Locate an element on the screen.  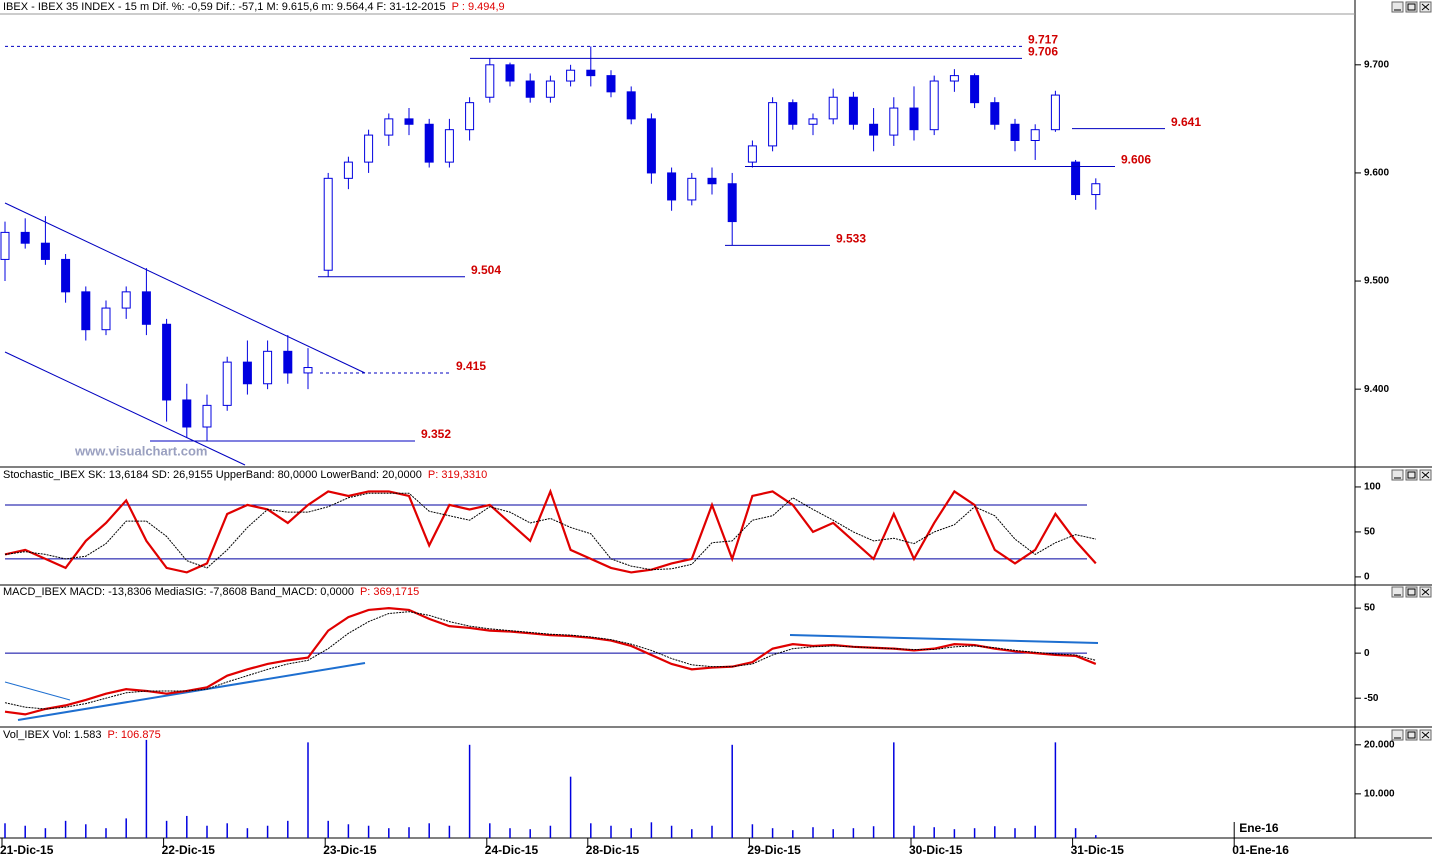
x-tick-label: 01-Ene-16 is located at coordinates (1260, 850).